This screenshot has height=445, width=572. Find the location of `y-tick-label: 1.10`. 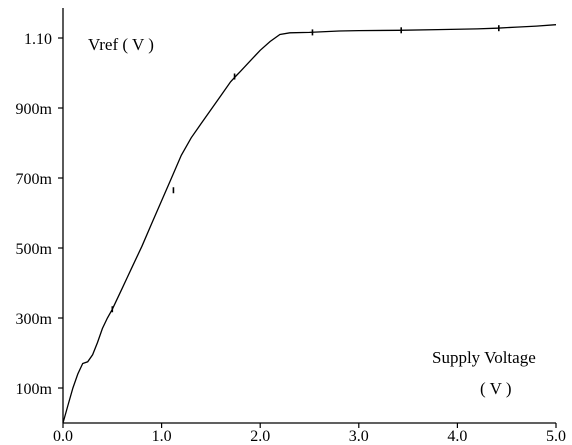

y-tick-label: 1.10 is located at coordinates (38, 39).